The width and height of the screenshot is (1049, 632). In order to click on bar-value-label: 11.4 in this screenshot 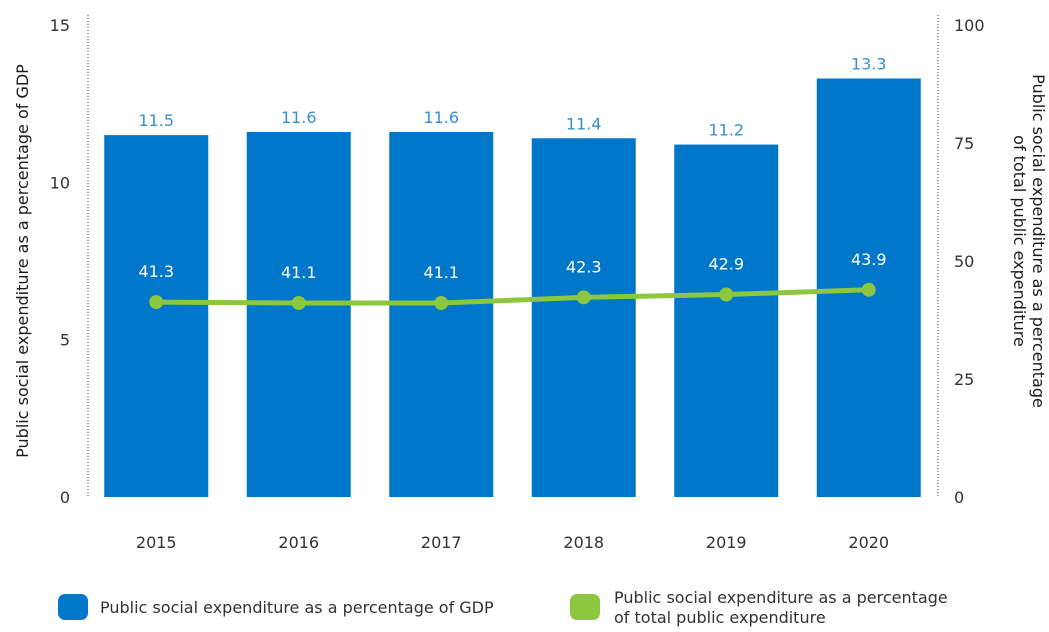, I will do `click(584, 123)`.